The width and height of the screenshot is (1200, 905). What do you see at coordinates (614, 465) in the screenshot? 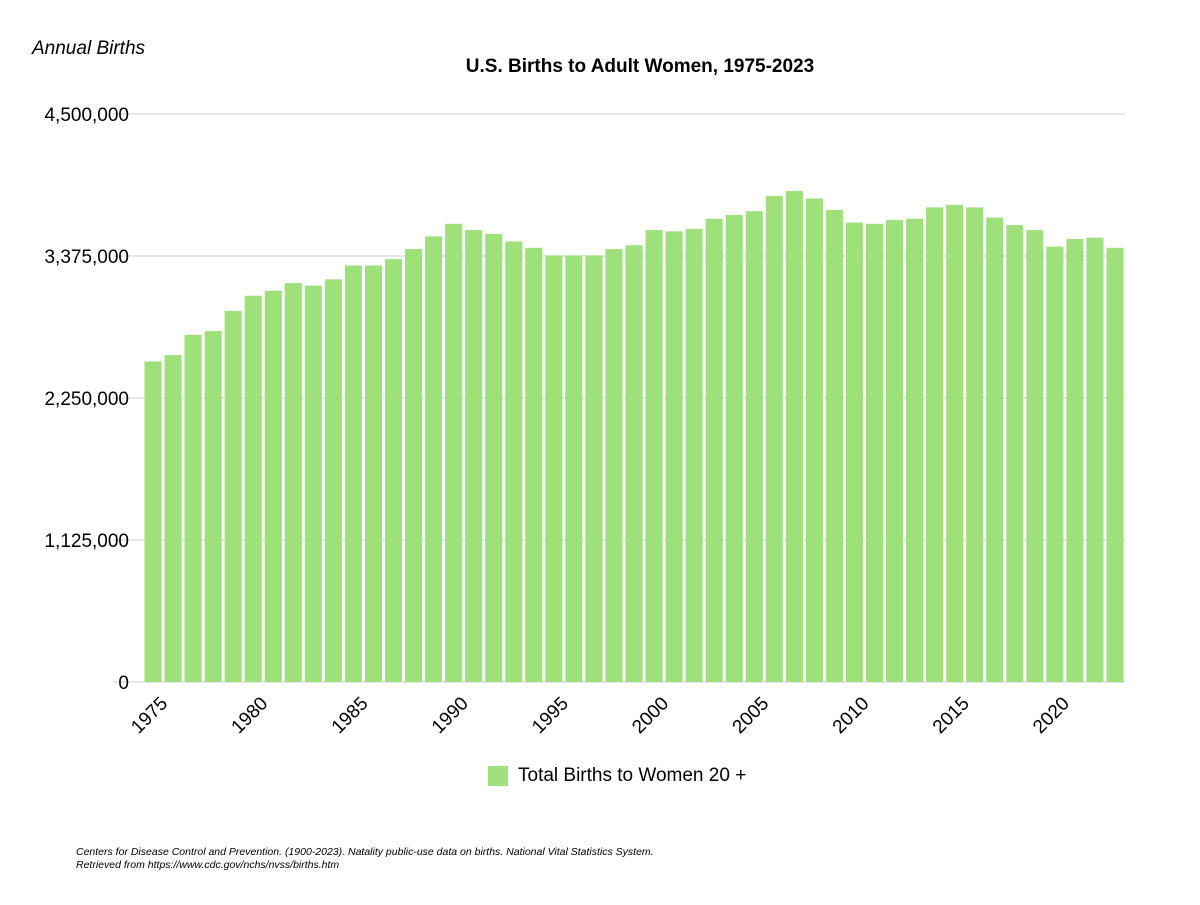
I see `bar-1998` at bounding box center [614, 465].